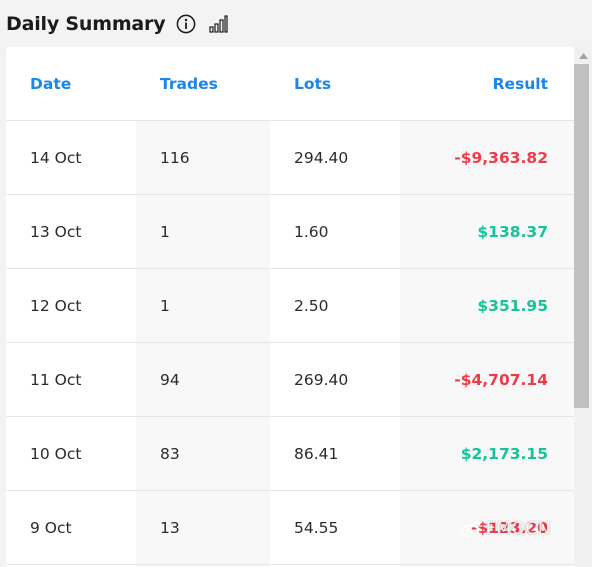 Image resolution: width=592 pixels, height=567 pixels. Describe the element at coordinates (56, 306) in the screenshot. I see `date-cell: 12 Oct` at that location.